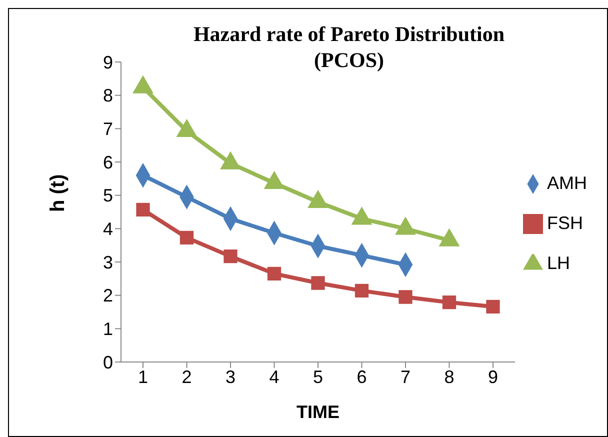 The image size is (608, 437). What do you see at coordinates (107, 96) in the screenshot?
I see `y-tick-label: 8` at bounding box center [107, 96].